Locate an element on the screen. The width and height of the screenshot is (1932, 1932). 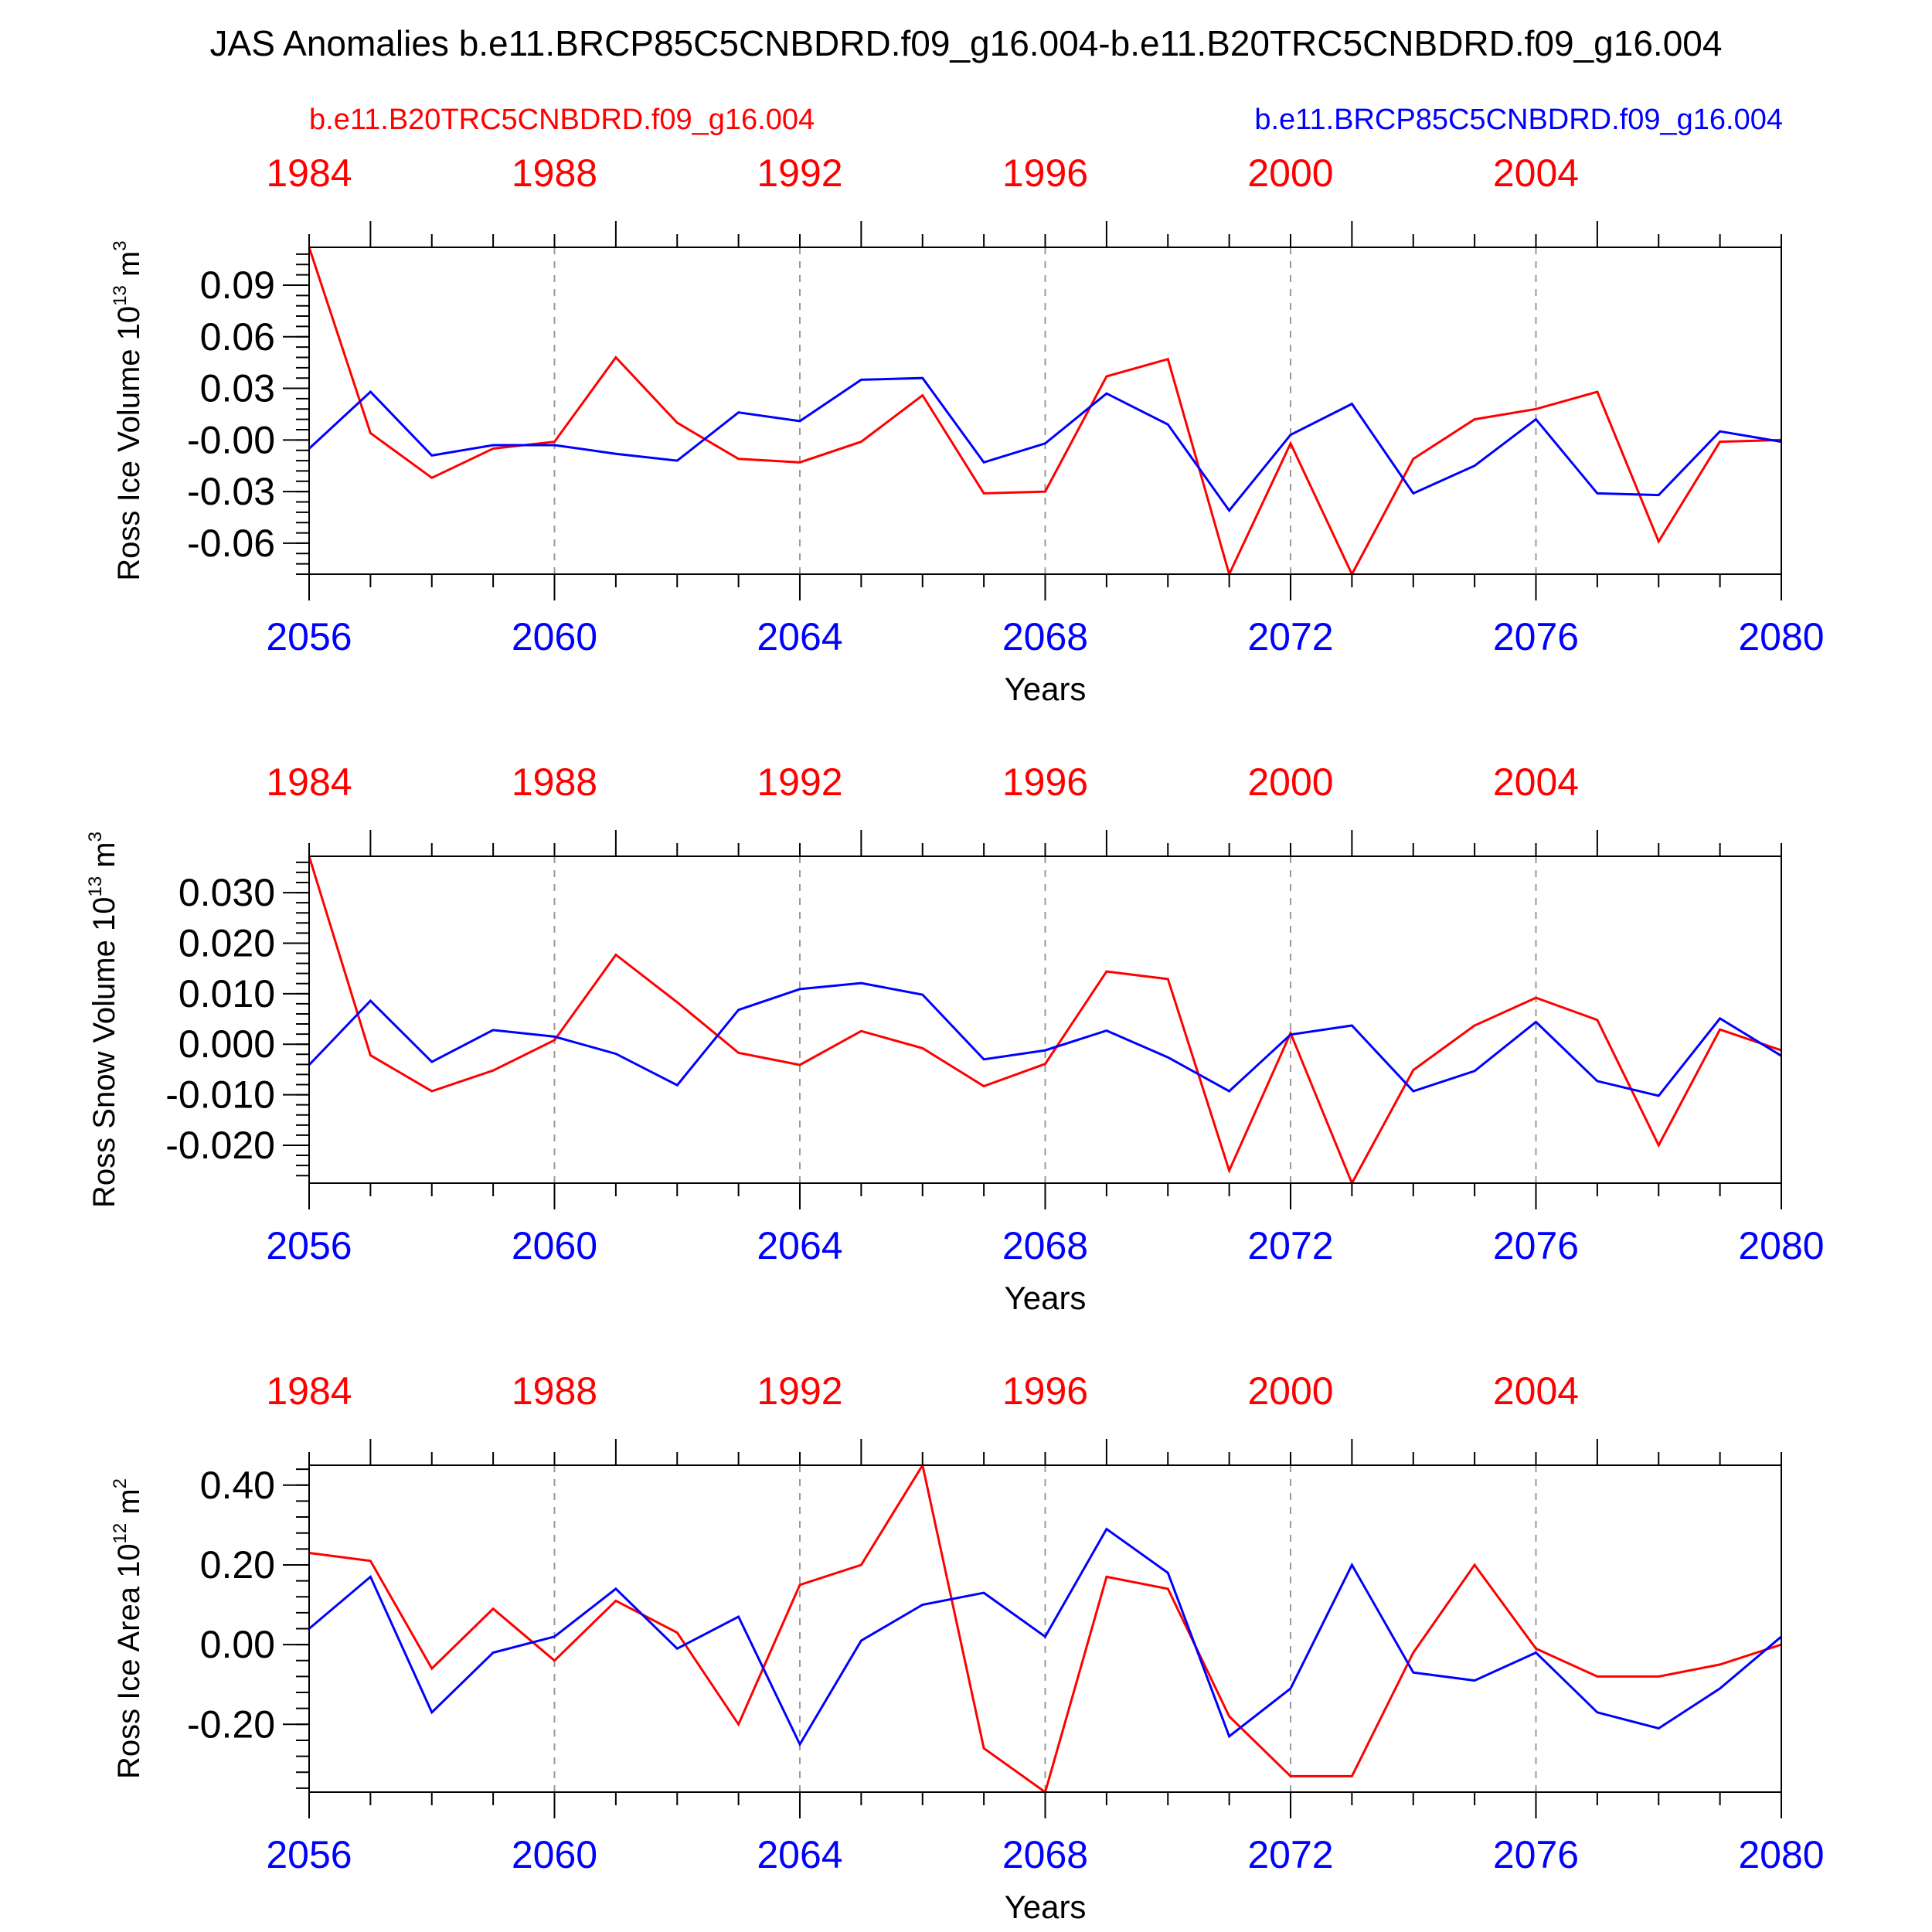
y-tick-label: 0.030 is located at coordinates (227, 892).